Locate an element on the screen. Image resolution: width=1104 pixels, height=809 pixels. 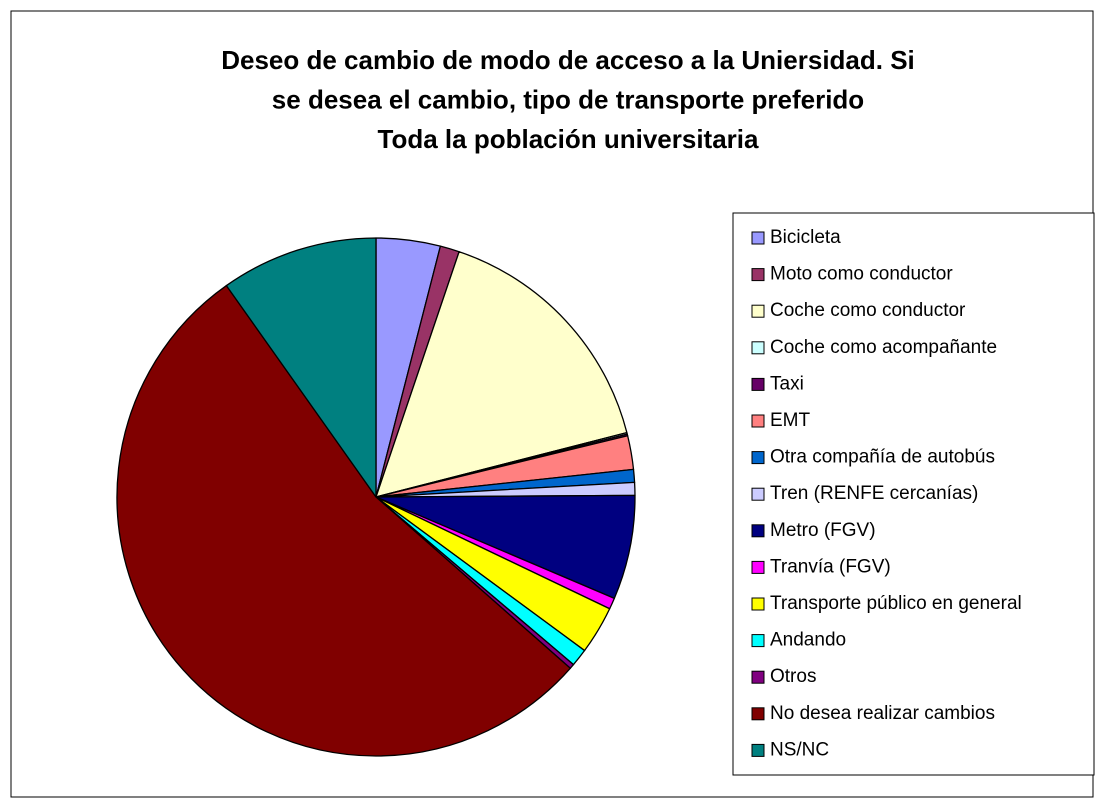
legend-label: Coche como conductor is located at coordinates (868, 310).